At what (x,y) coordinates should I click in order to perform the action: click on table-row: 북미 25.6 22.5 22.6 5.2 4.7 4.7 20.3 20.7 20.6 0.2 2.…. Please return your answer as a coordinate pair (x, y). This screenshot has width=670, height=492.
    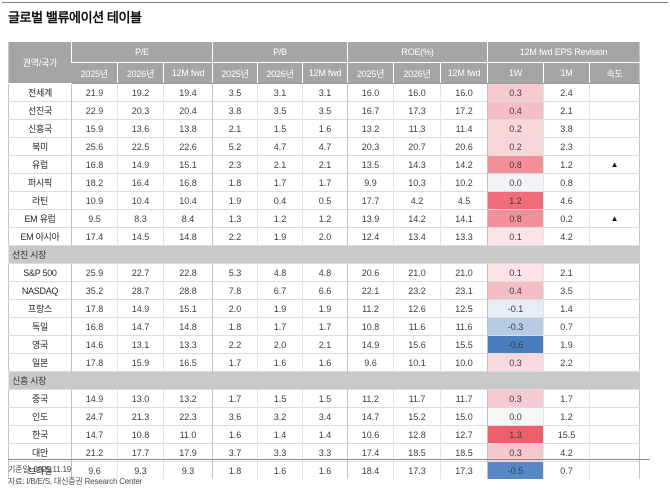
    Looking at the image, I should click on (324, 146).